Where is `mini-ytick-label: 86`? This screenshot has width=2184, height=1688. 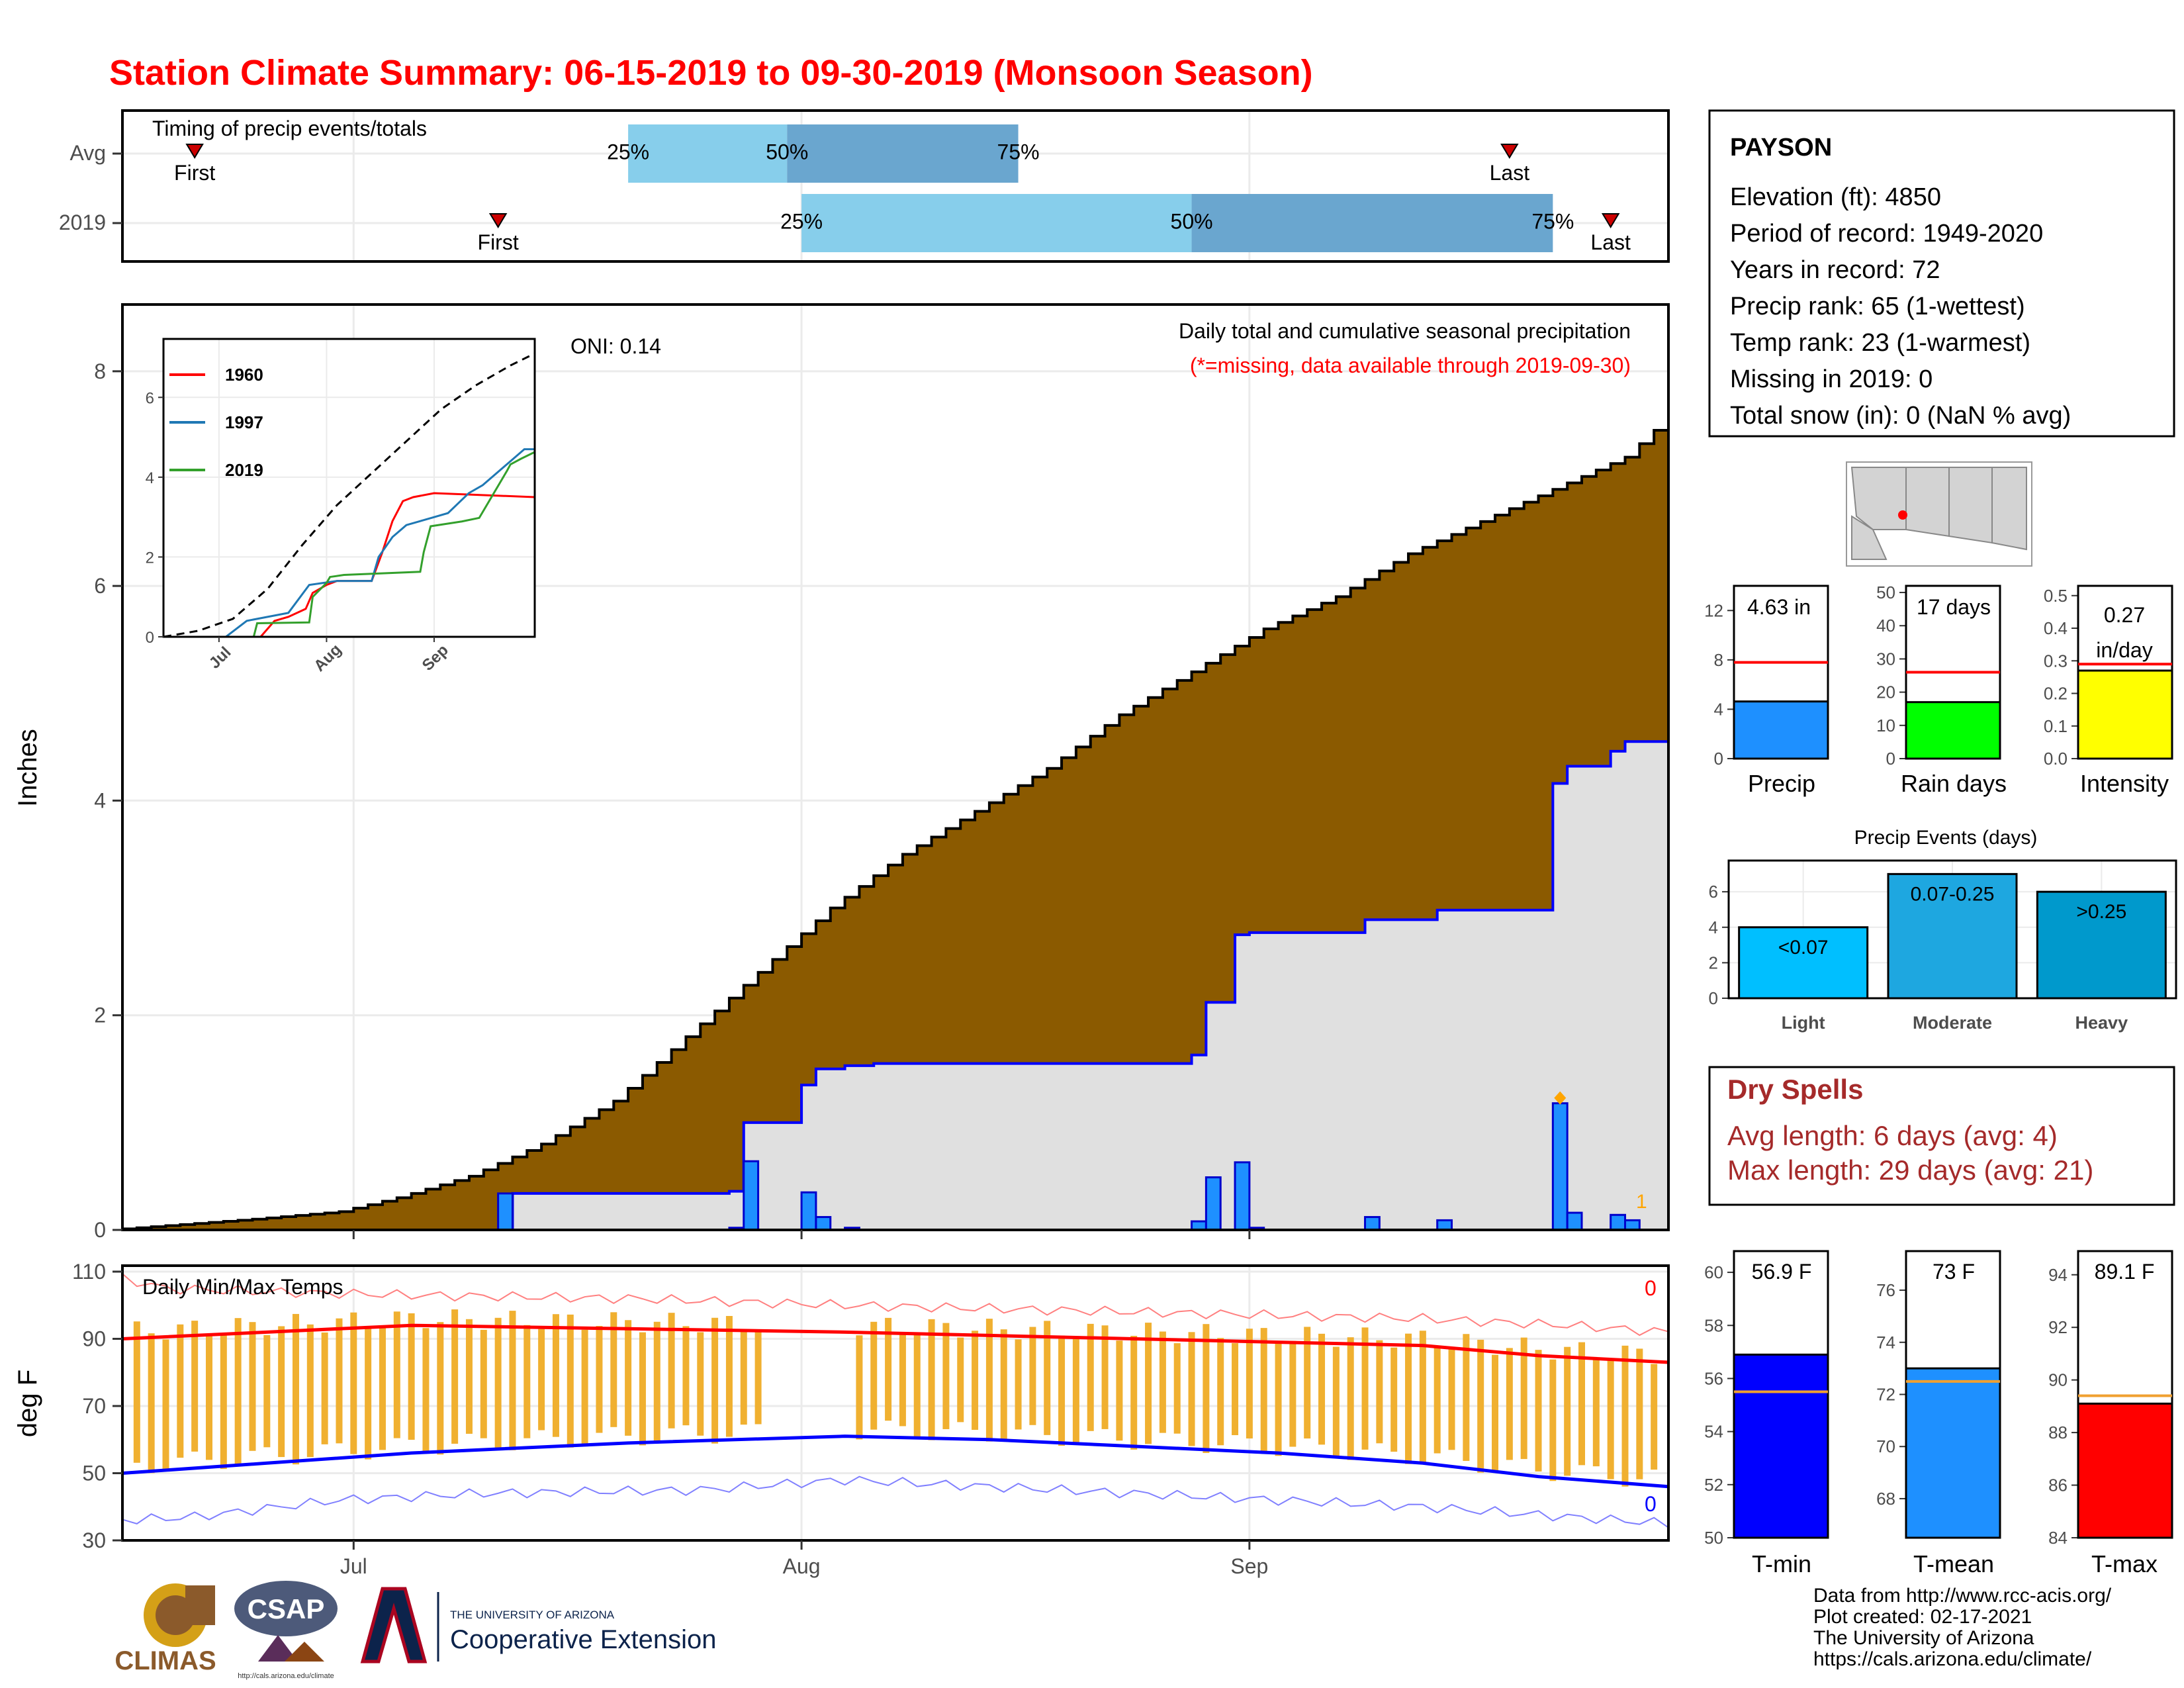
mini-ytick-label: 86 is located at coordinates (2058, 1486).